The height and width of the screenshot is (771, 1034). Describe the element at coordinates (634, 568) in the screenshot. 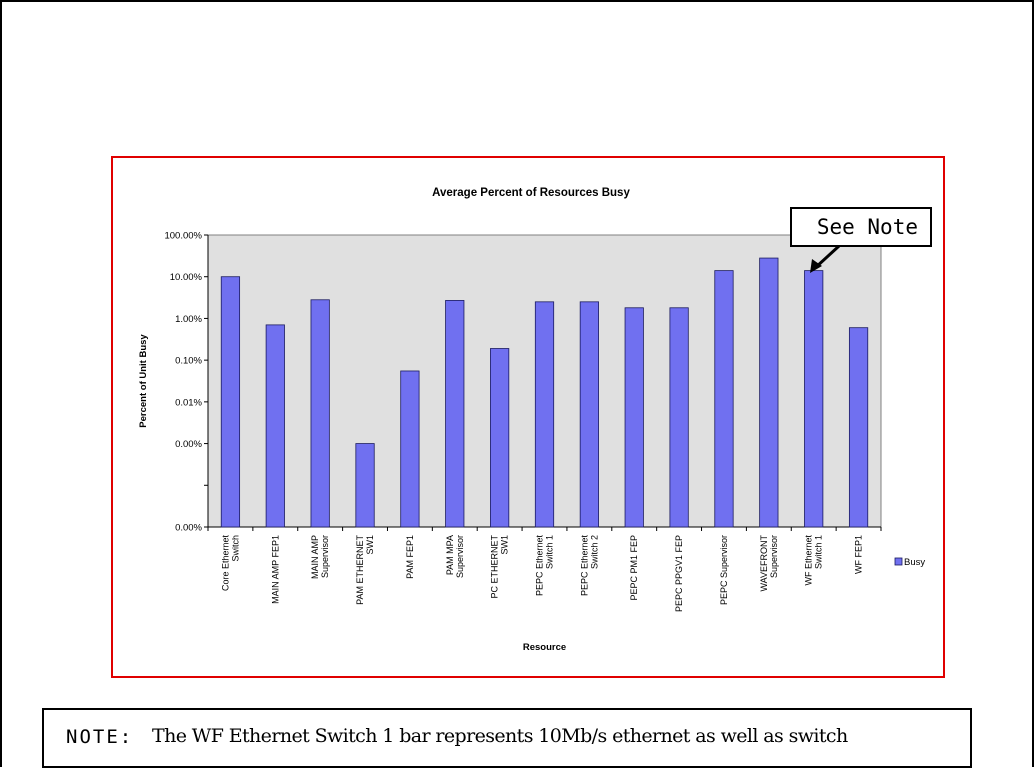

I see `x-tick-label: PEPC PM1 FEP` at that location.